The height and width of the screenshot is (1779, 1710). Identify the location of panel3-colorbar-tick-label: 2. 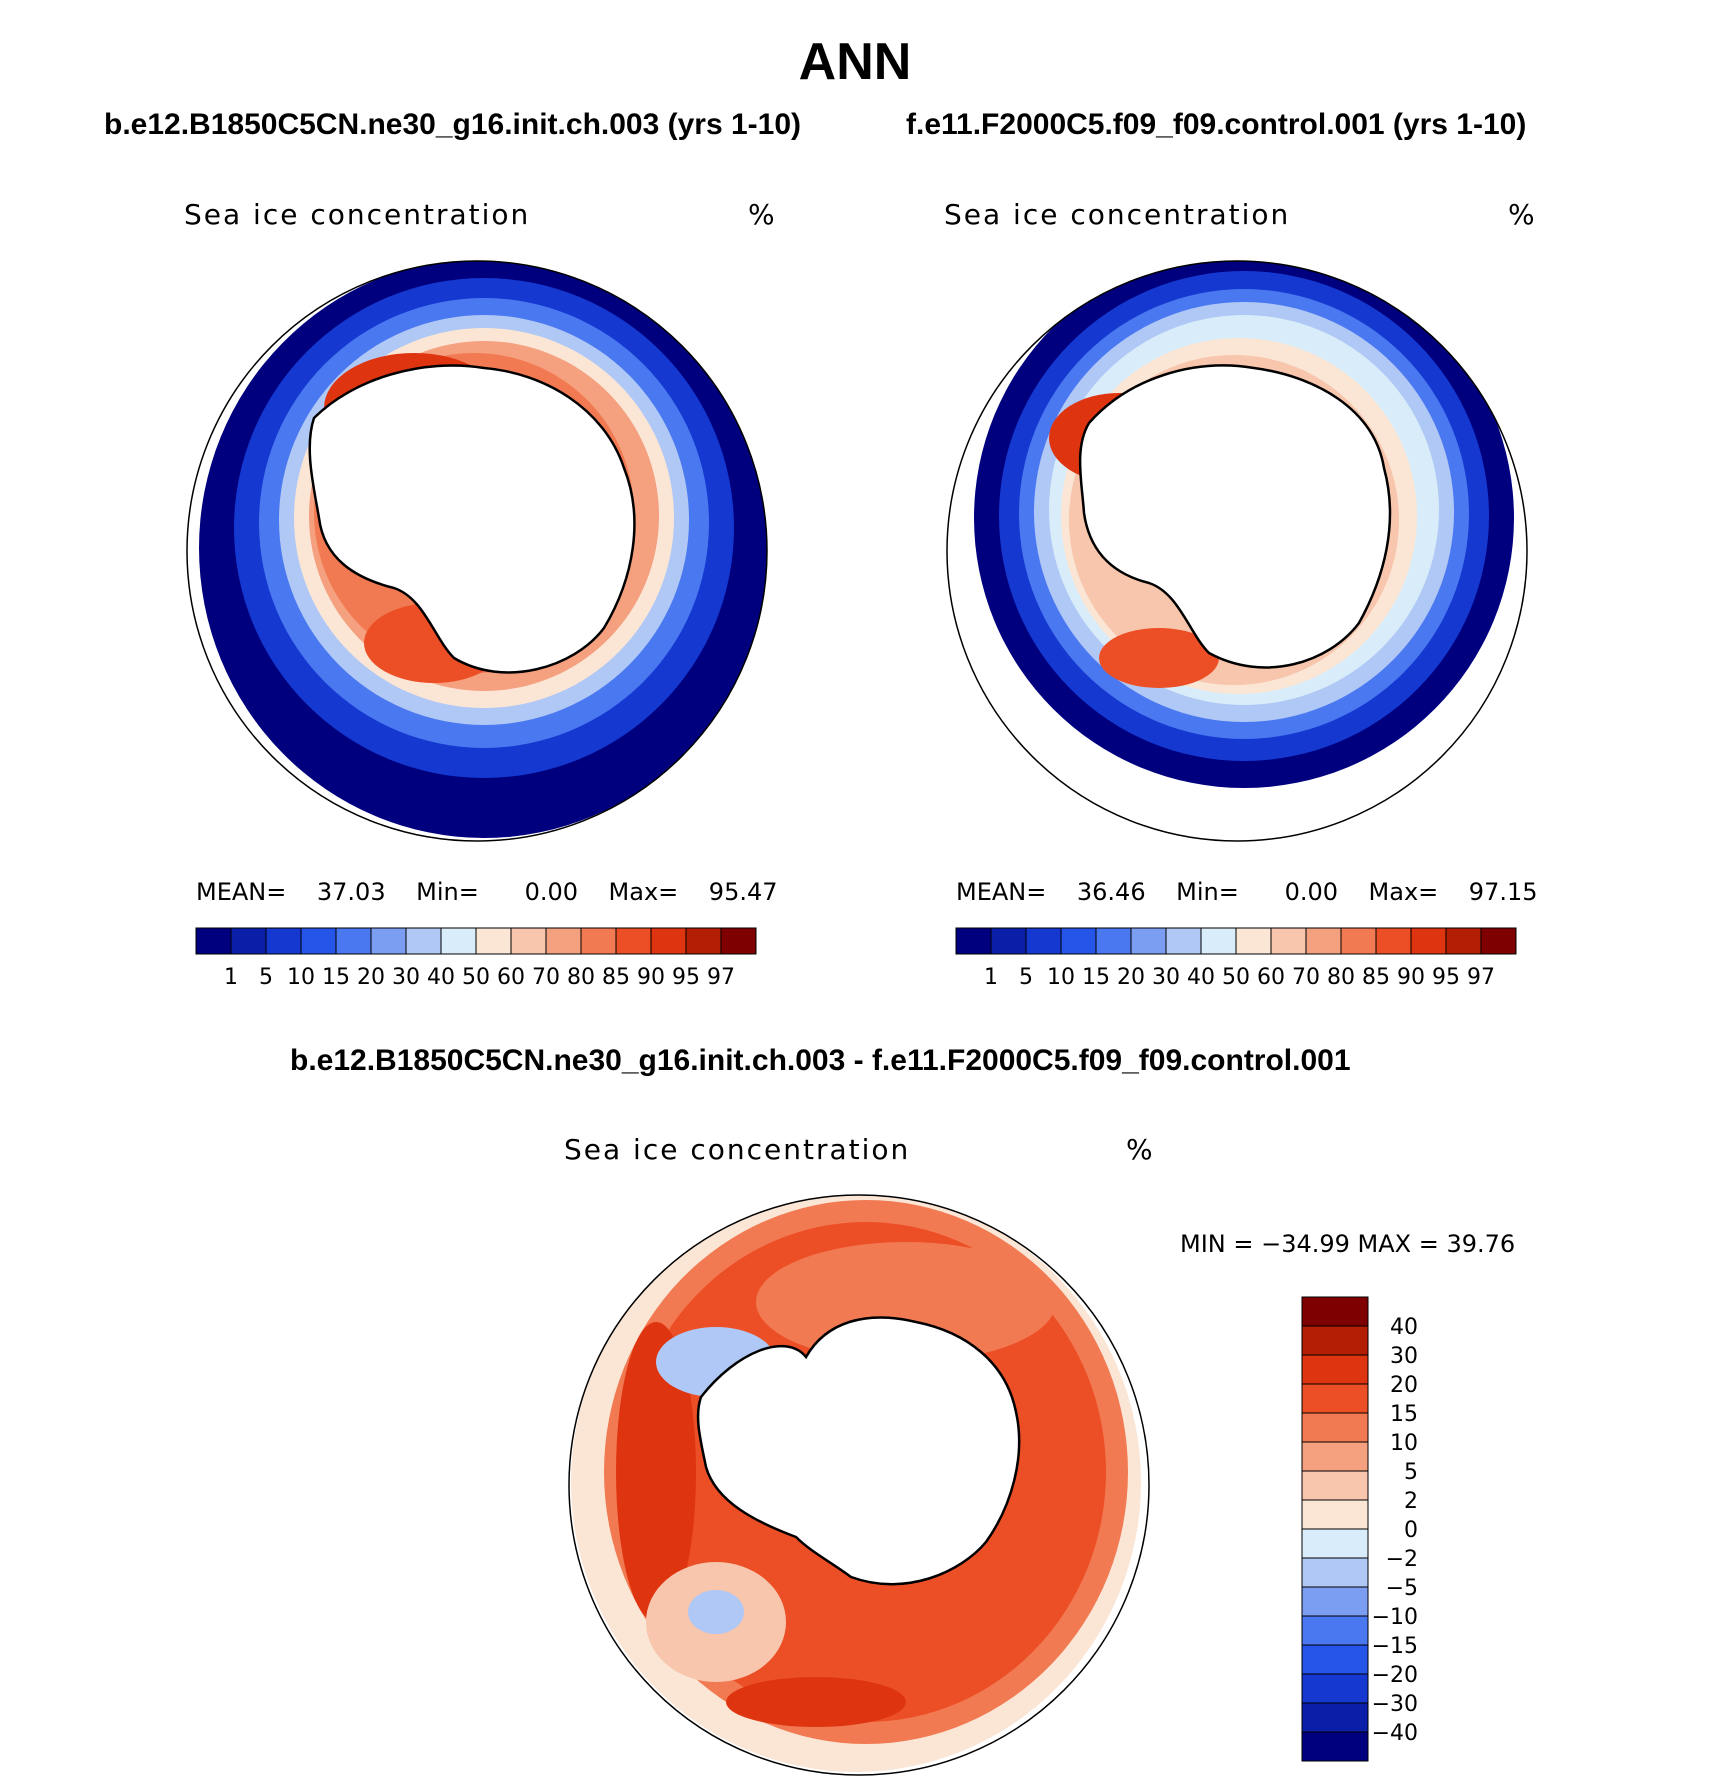
(1411, 1501).